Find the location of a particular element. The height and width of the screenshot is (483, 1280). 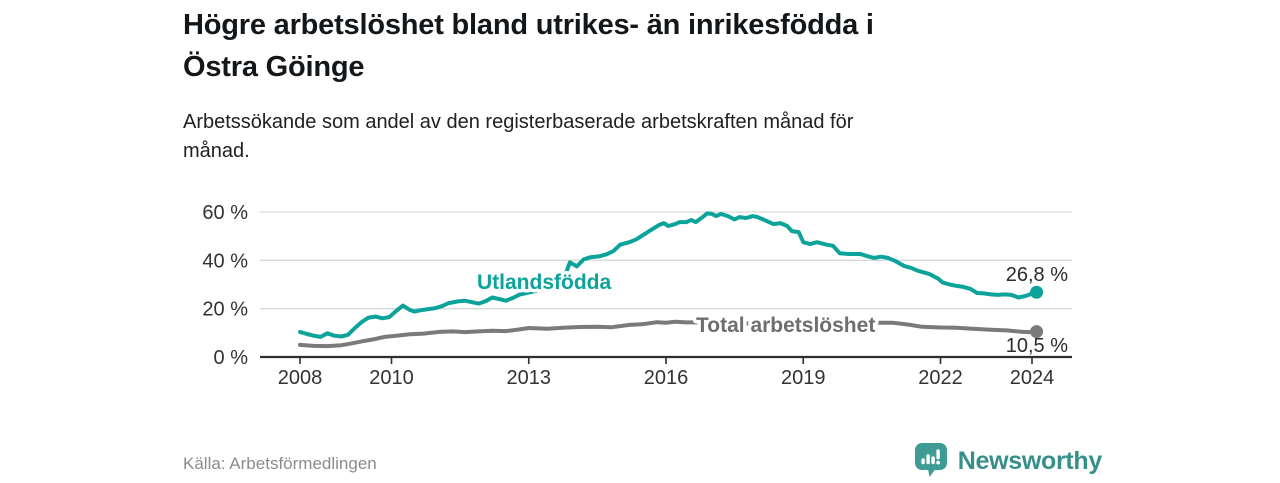

end-dot-total is located at coordinates (1037, 332).